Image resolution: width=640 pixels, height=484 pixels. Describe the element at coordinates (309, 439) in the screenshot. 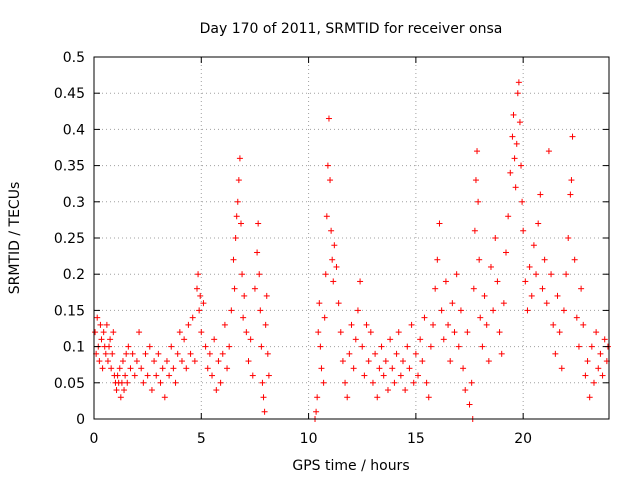

I see `x-tick-label: 10` at that location.